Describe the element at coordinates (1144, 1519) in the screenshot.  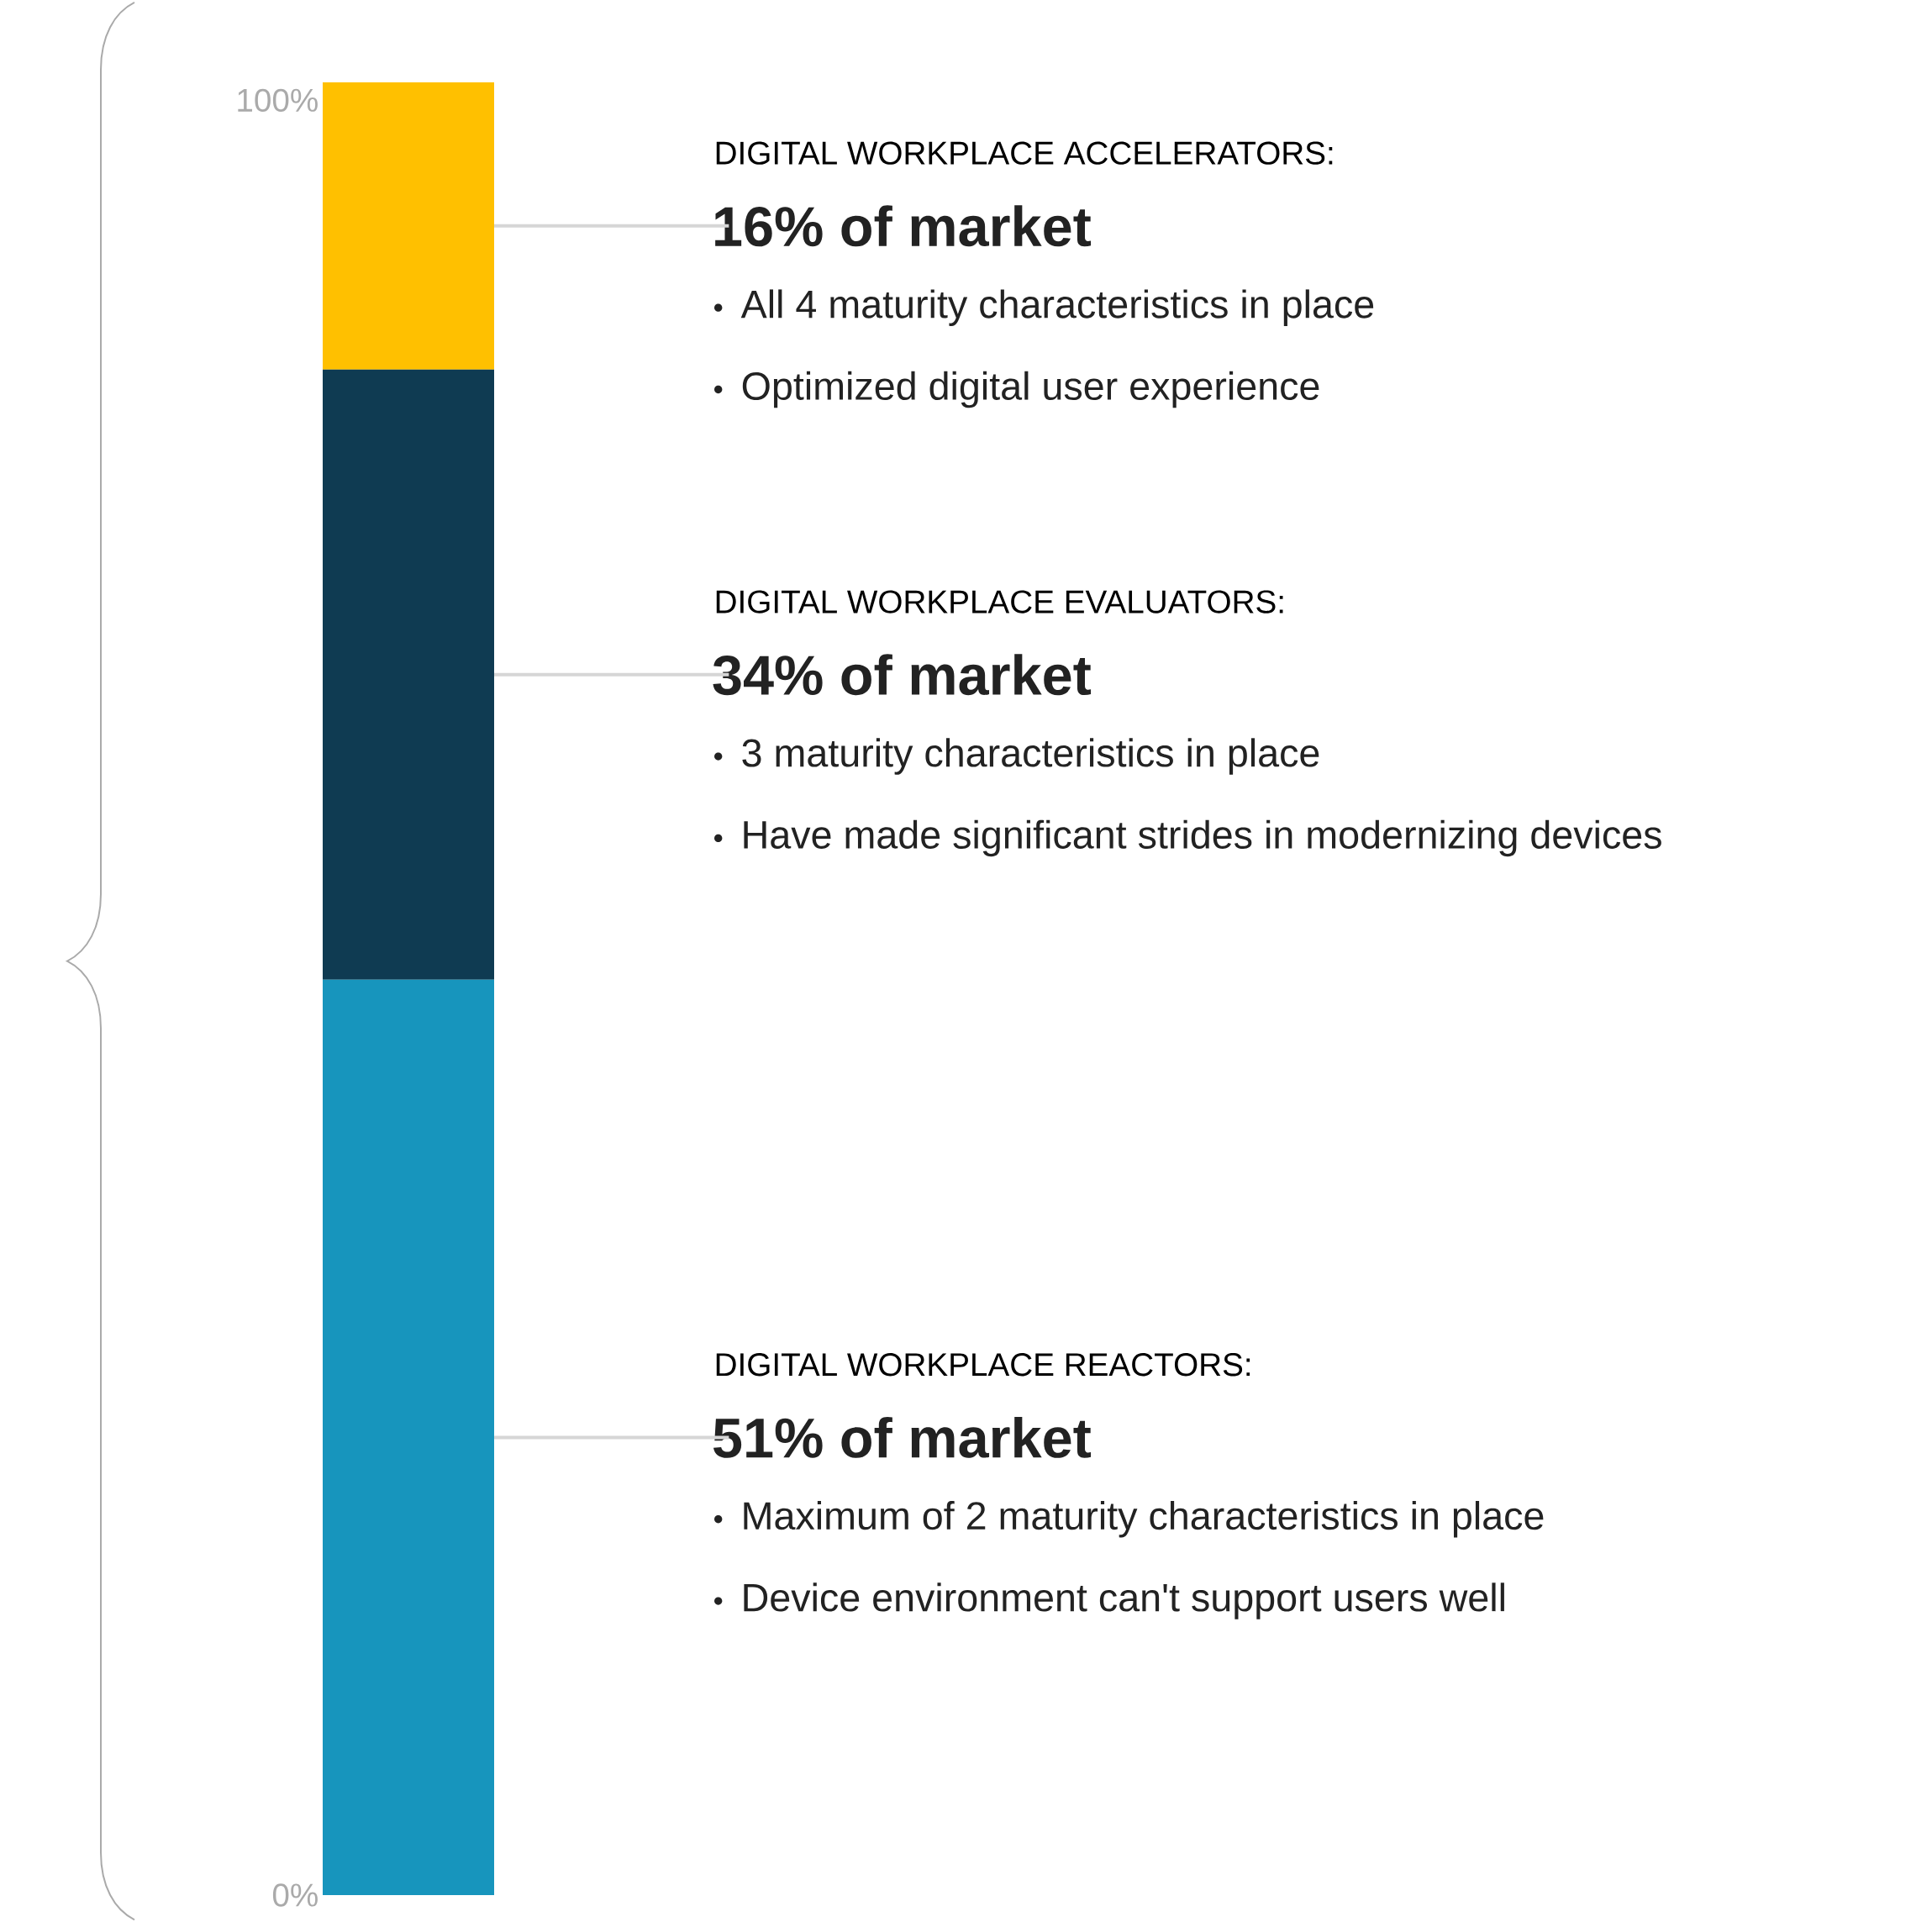
I see `text: Maximum of 2 maturity characteristics in place` at that location.